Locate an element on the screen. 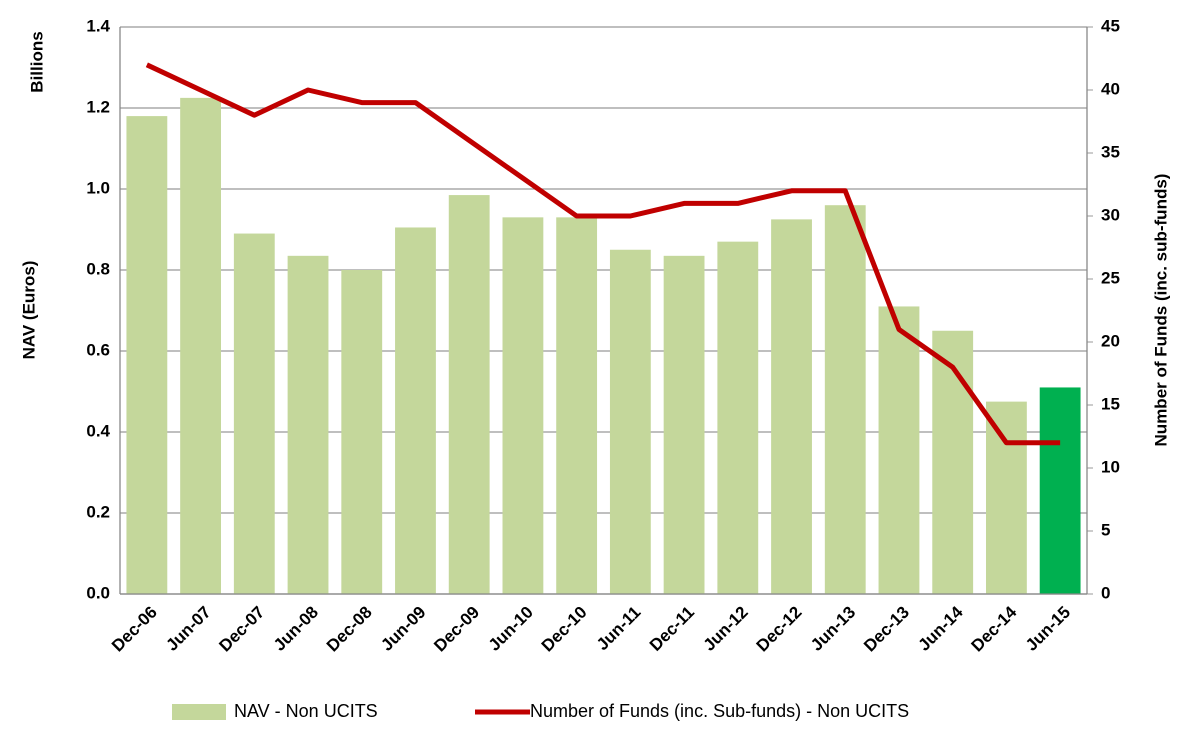  y2-tick-label: 35 is located at coordinates (1110, 151).